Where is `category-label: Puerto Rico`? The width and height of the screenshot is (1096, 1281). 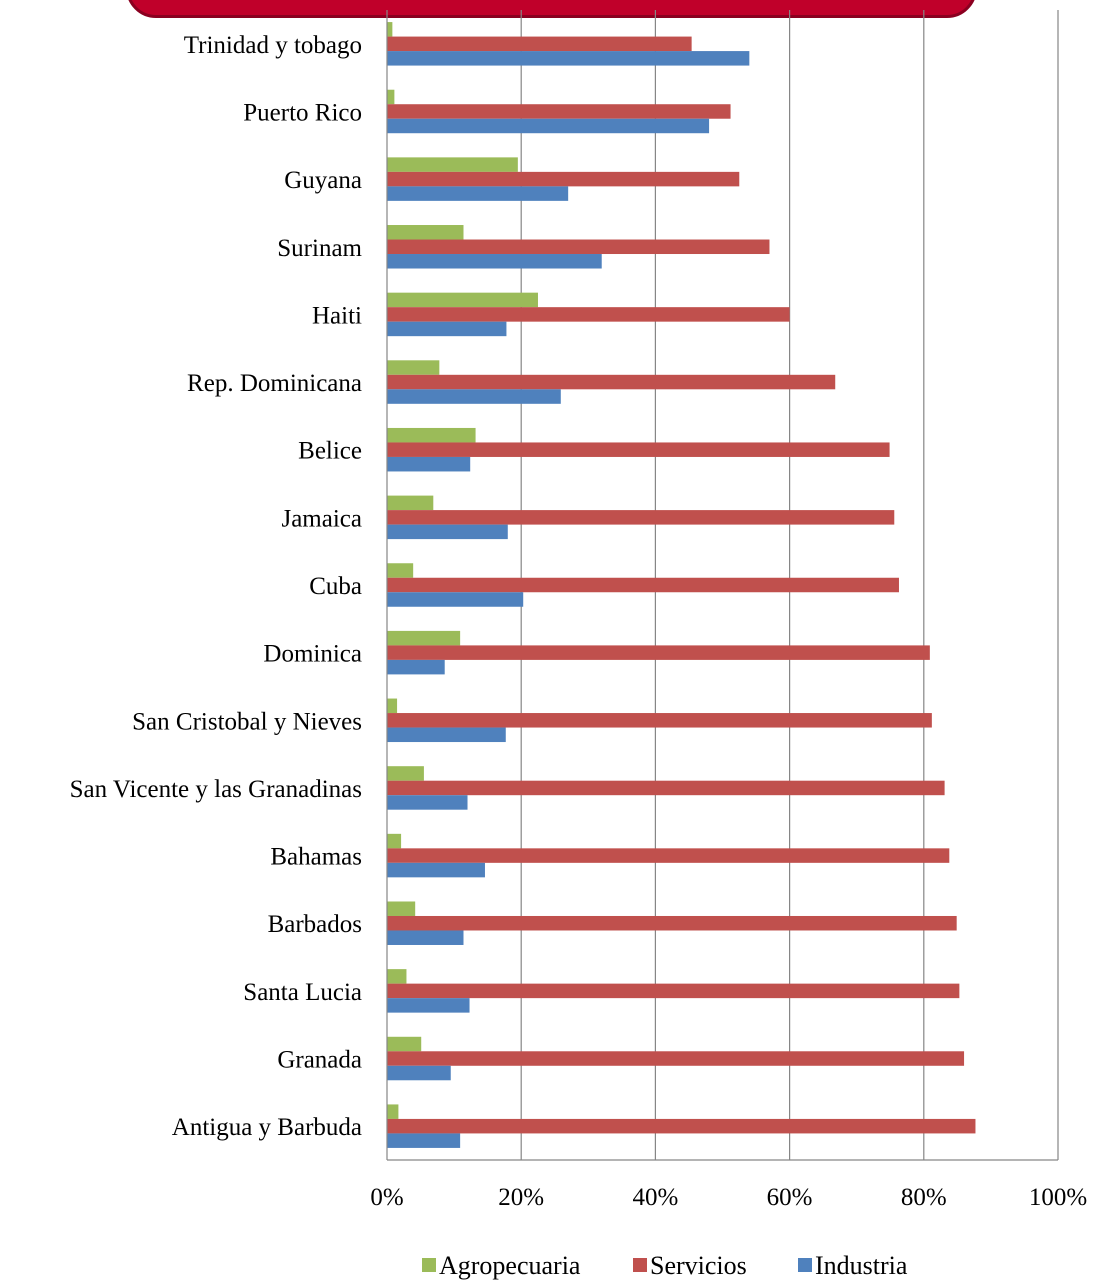
category-label: Puerto Rico is located at coordinates (302, 112).